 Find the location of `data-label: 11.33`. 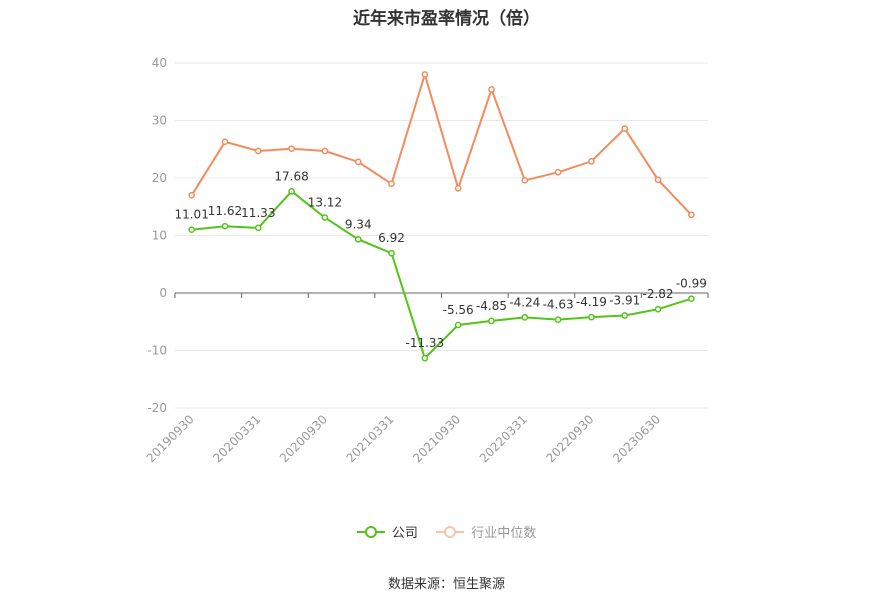

data-label: 11.33 is located at coordinates (258, 213).